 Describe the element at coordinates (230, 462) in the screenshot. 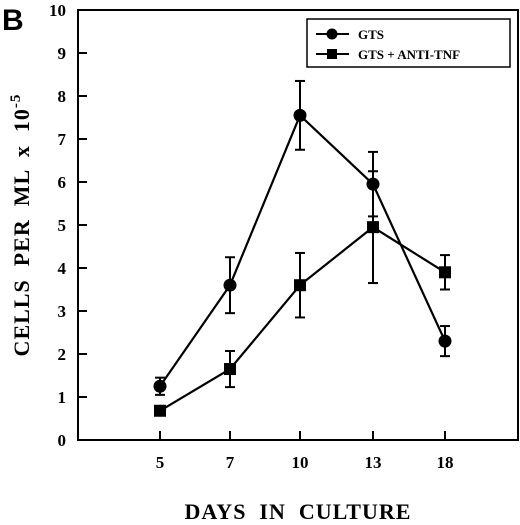

I see `x-tick-label: 7` at that location.